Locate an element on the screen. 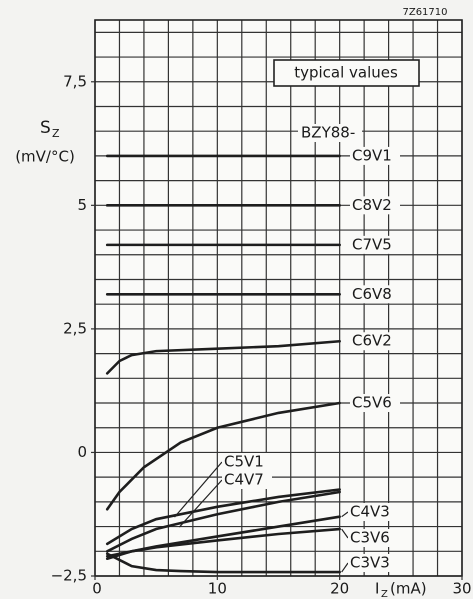 Image resolution: width=473 pixels, height=599 pixels. y-label-symbol: S is located at coordinates (45, 128).